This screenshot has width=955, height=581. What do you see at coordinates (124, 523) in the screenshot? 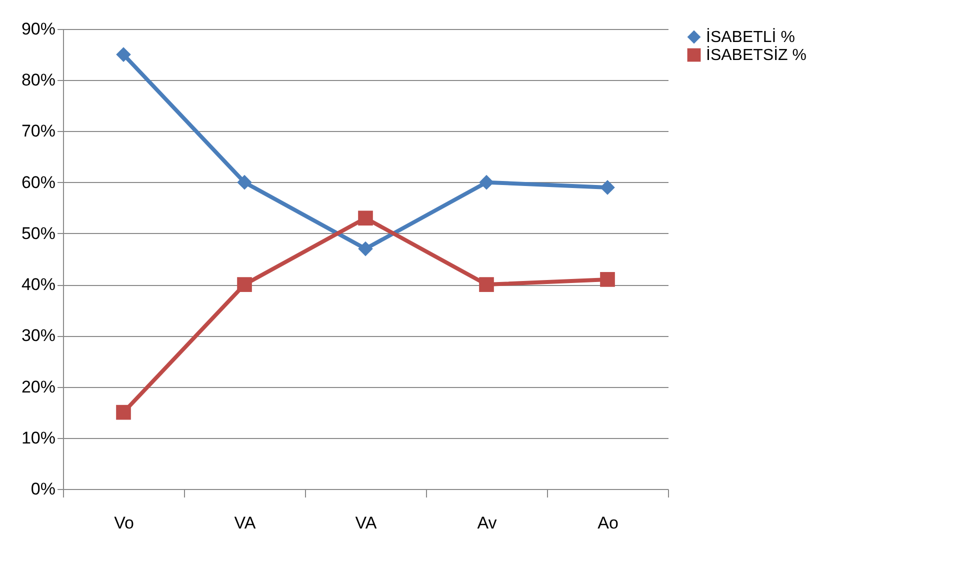
I see `x-tick-label: Vo` at bounding box center [124, 523].